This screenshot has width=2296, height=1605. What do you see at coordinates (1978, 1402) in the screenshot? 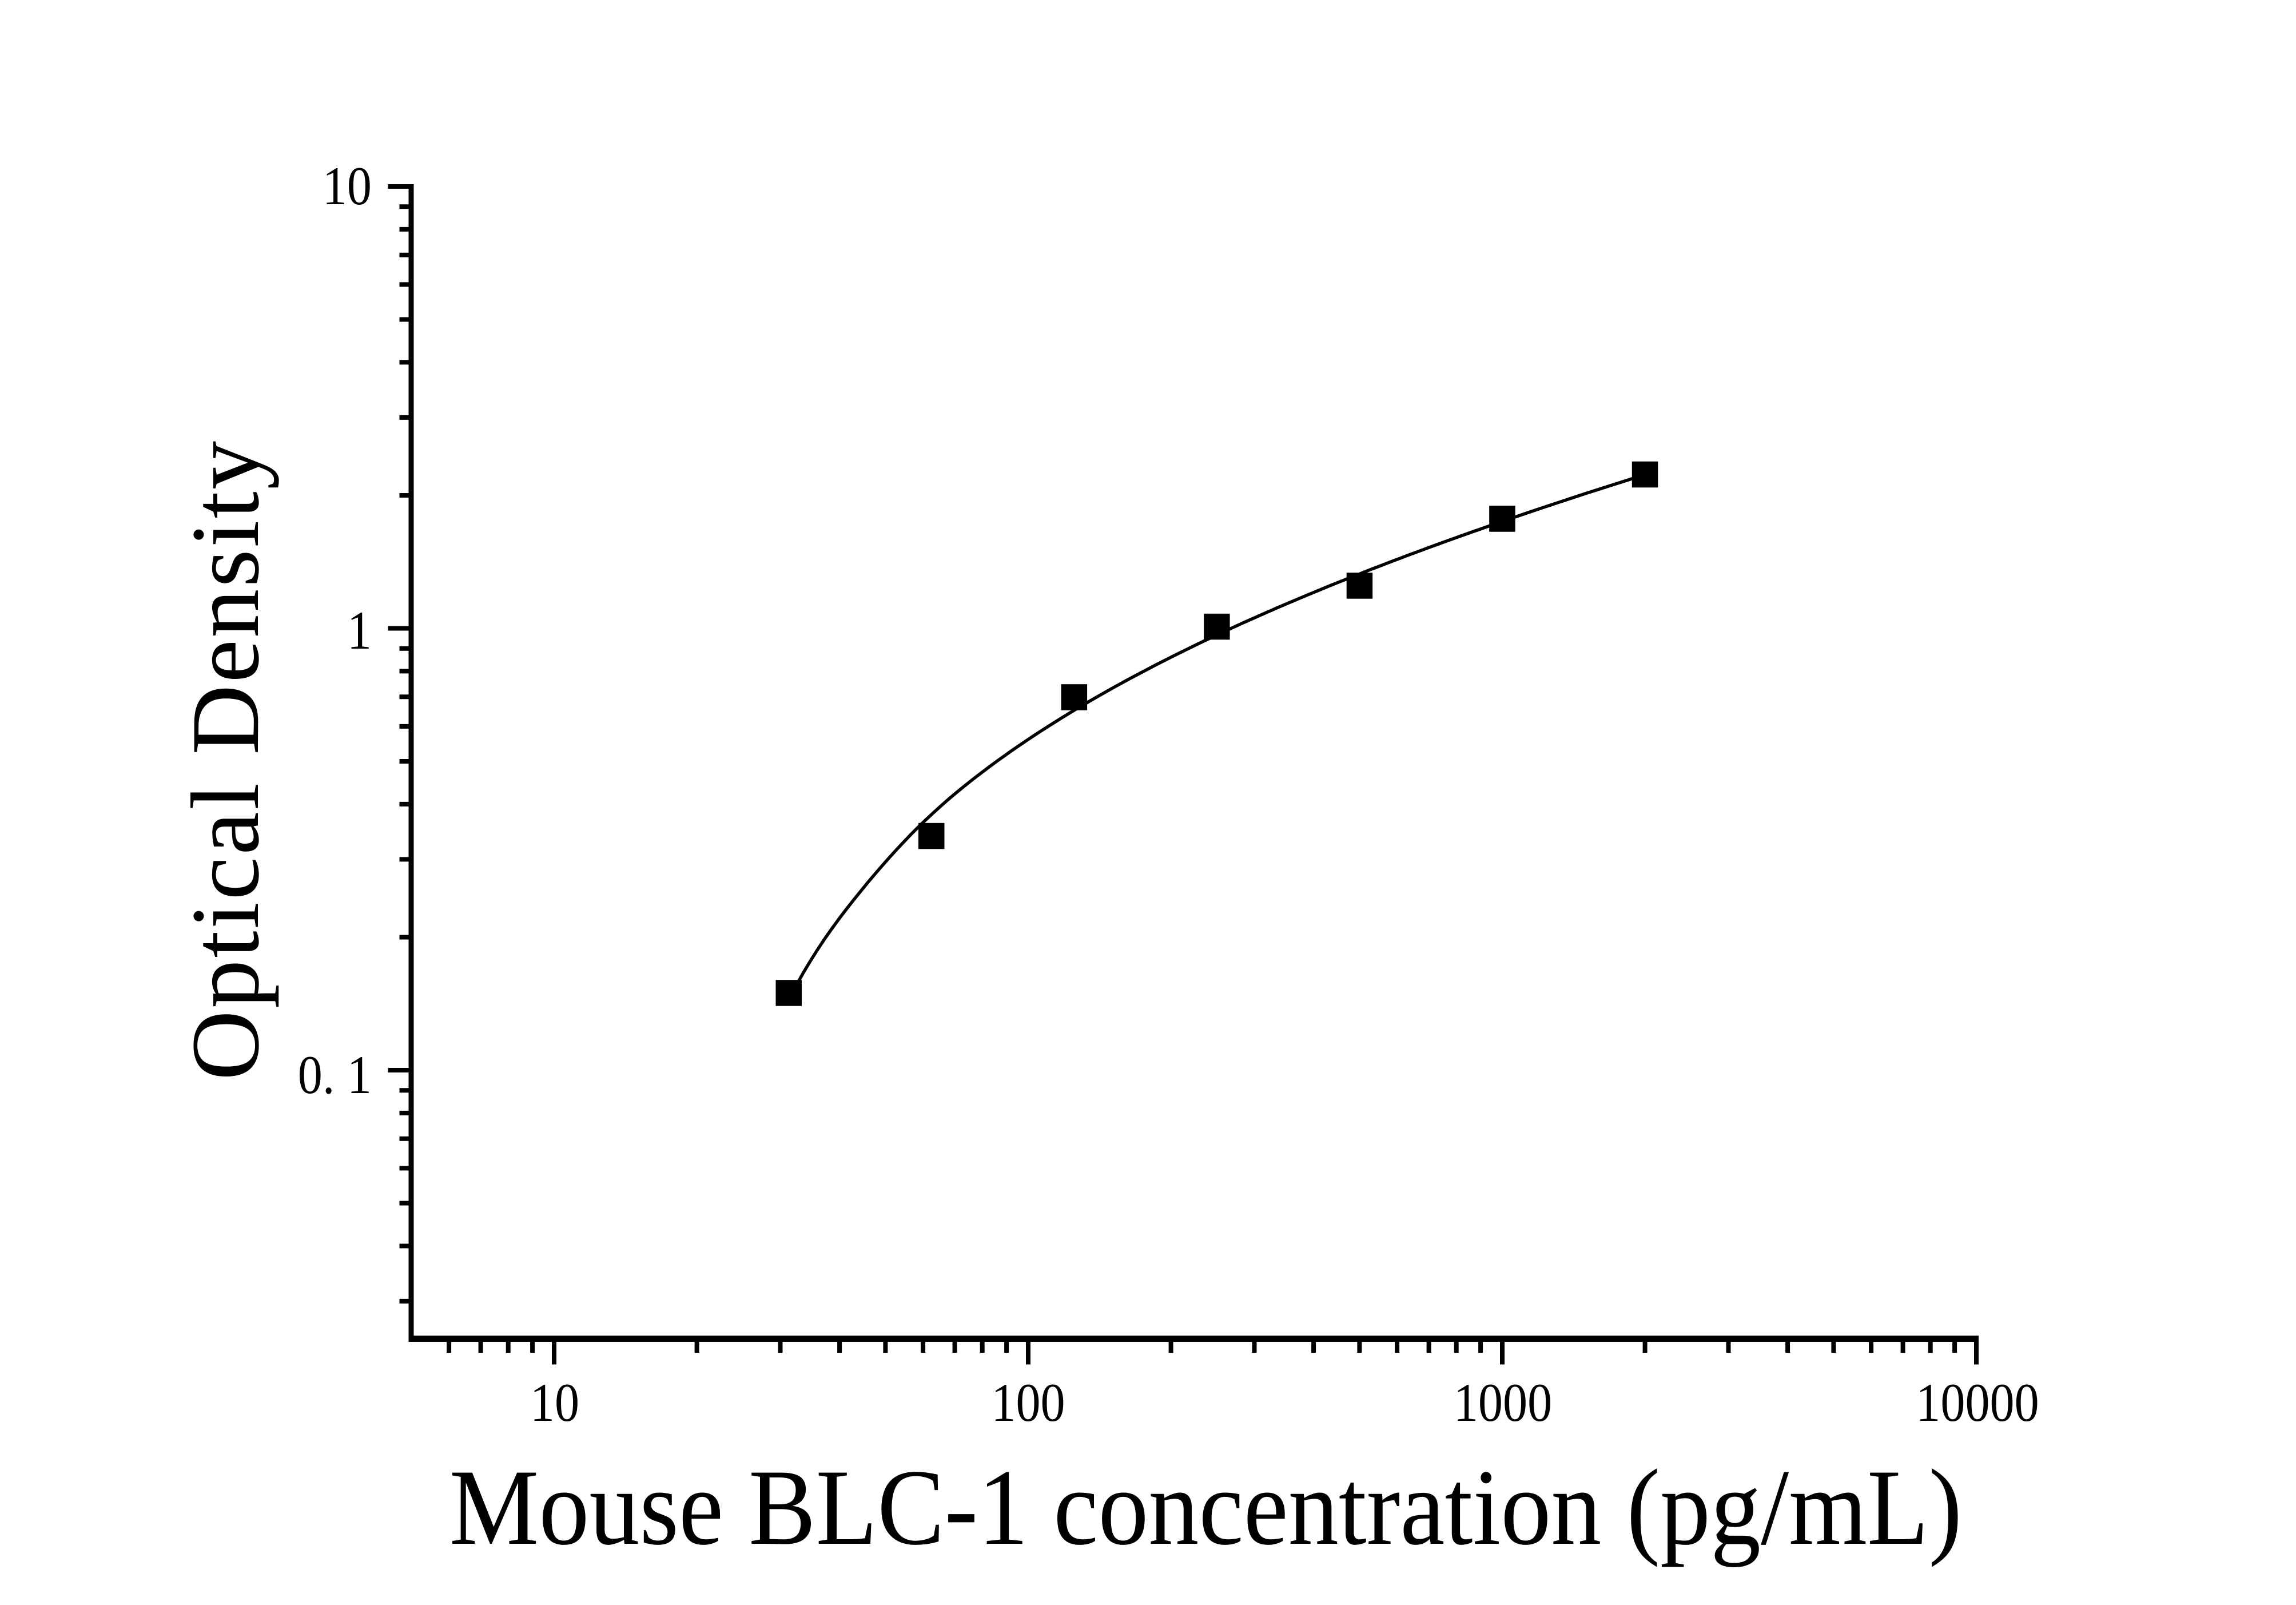
I see `svg-text: 10000` at bounding box center [1978, 1402].